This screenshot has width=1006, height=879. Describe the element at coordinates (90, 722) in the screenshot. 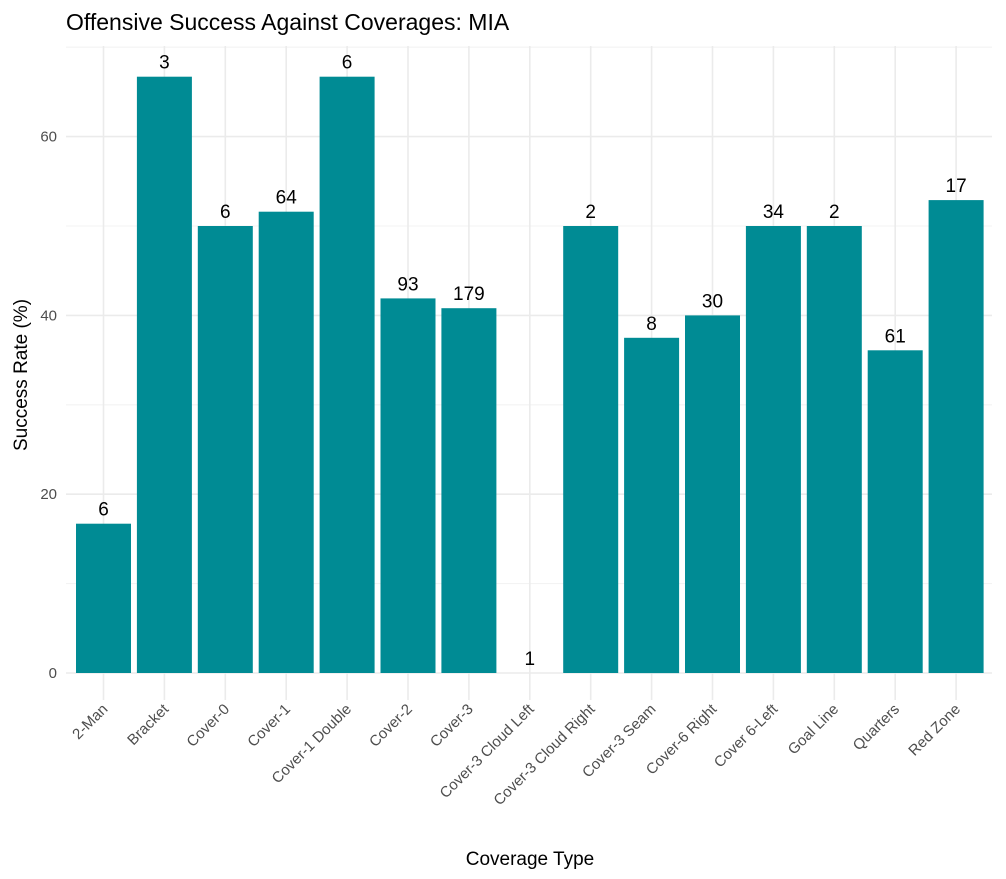

I see `x-tick-label: 2-Man` at that location.